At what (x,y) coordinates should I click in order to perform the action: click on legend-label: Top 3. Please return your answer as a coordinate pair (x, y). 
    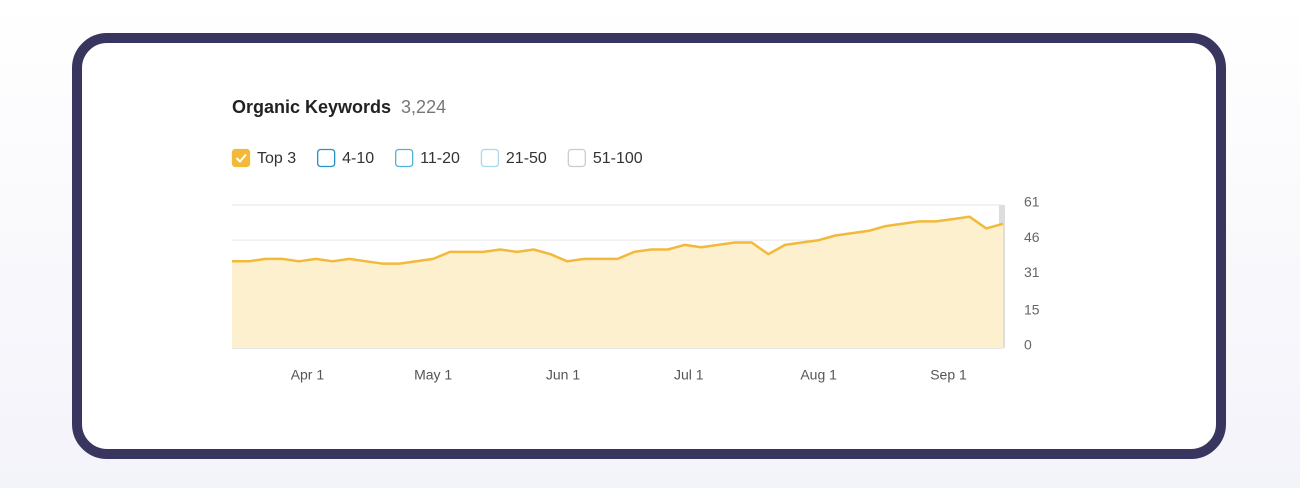
    Looking at the image, I should click on (276, 158).